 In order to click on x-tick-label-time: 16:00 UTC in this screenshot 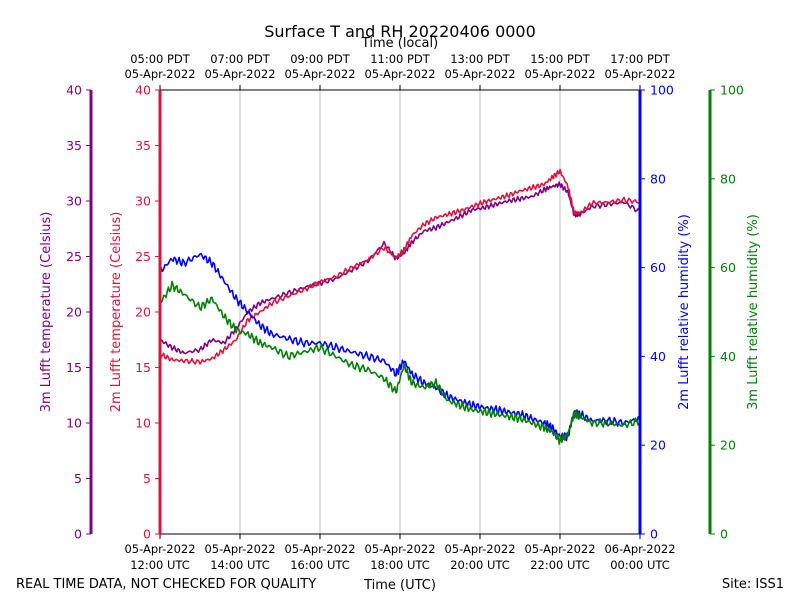, I will do `click(320, 565)`.